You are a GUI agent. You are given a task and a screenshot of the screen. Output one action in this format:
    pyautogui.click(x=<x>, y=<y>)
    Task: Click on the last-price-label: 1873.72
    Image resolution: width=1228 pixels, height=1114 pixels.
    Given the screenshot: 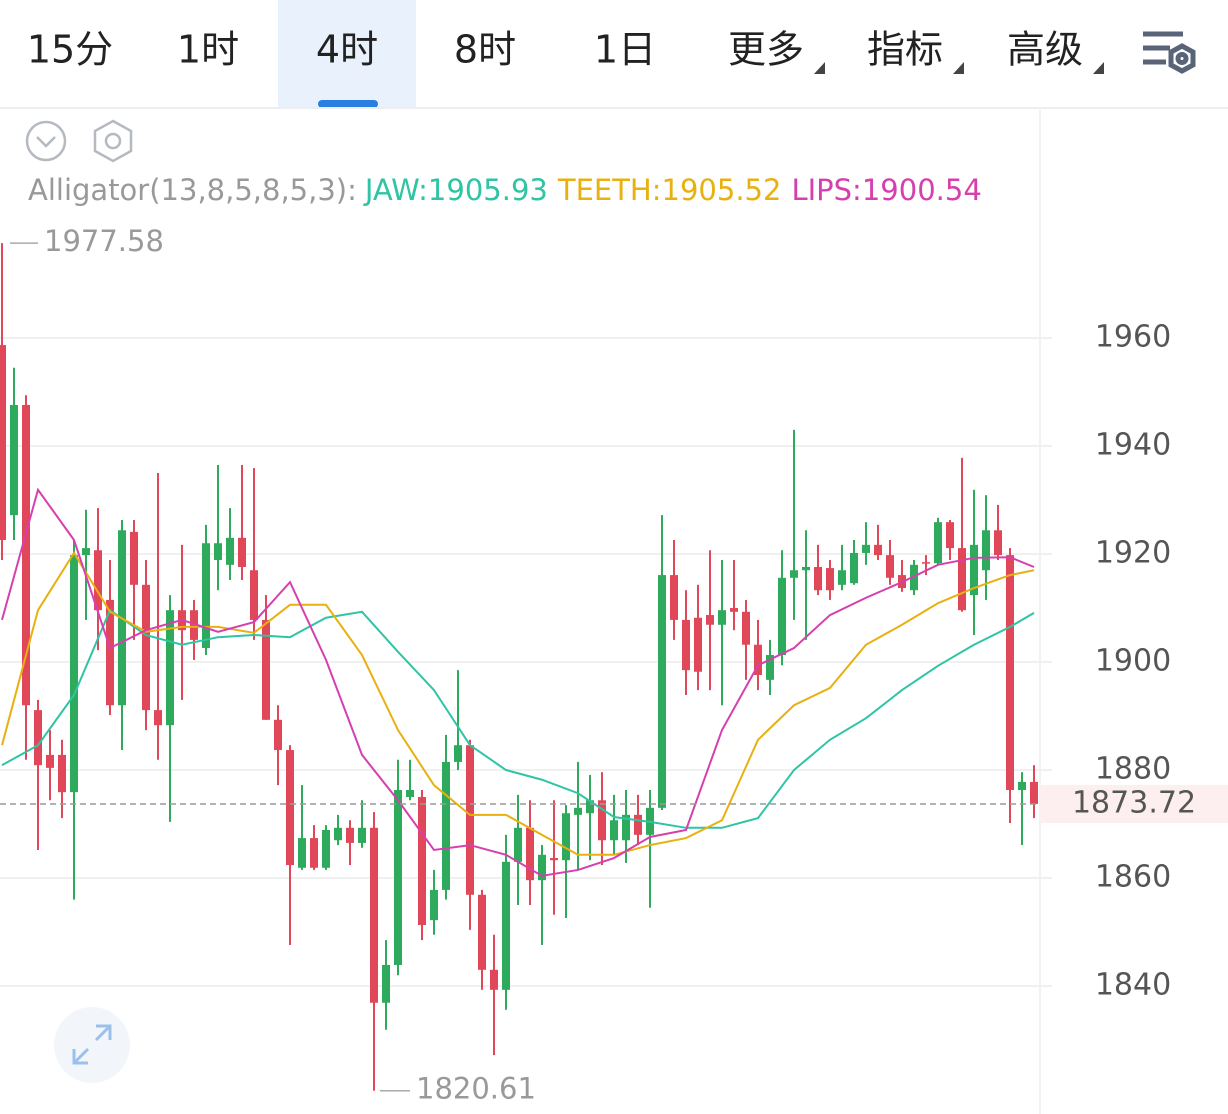 What is the action you would take?
    pyautogui.click(x=1134, y=802)
    